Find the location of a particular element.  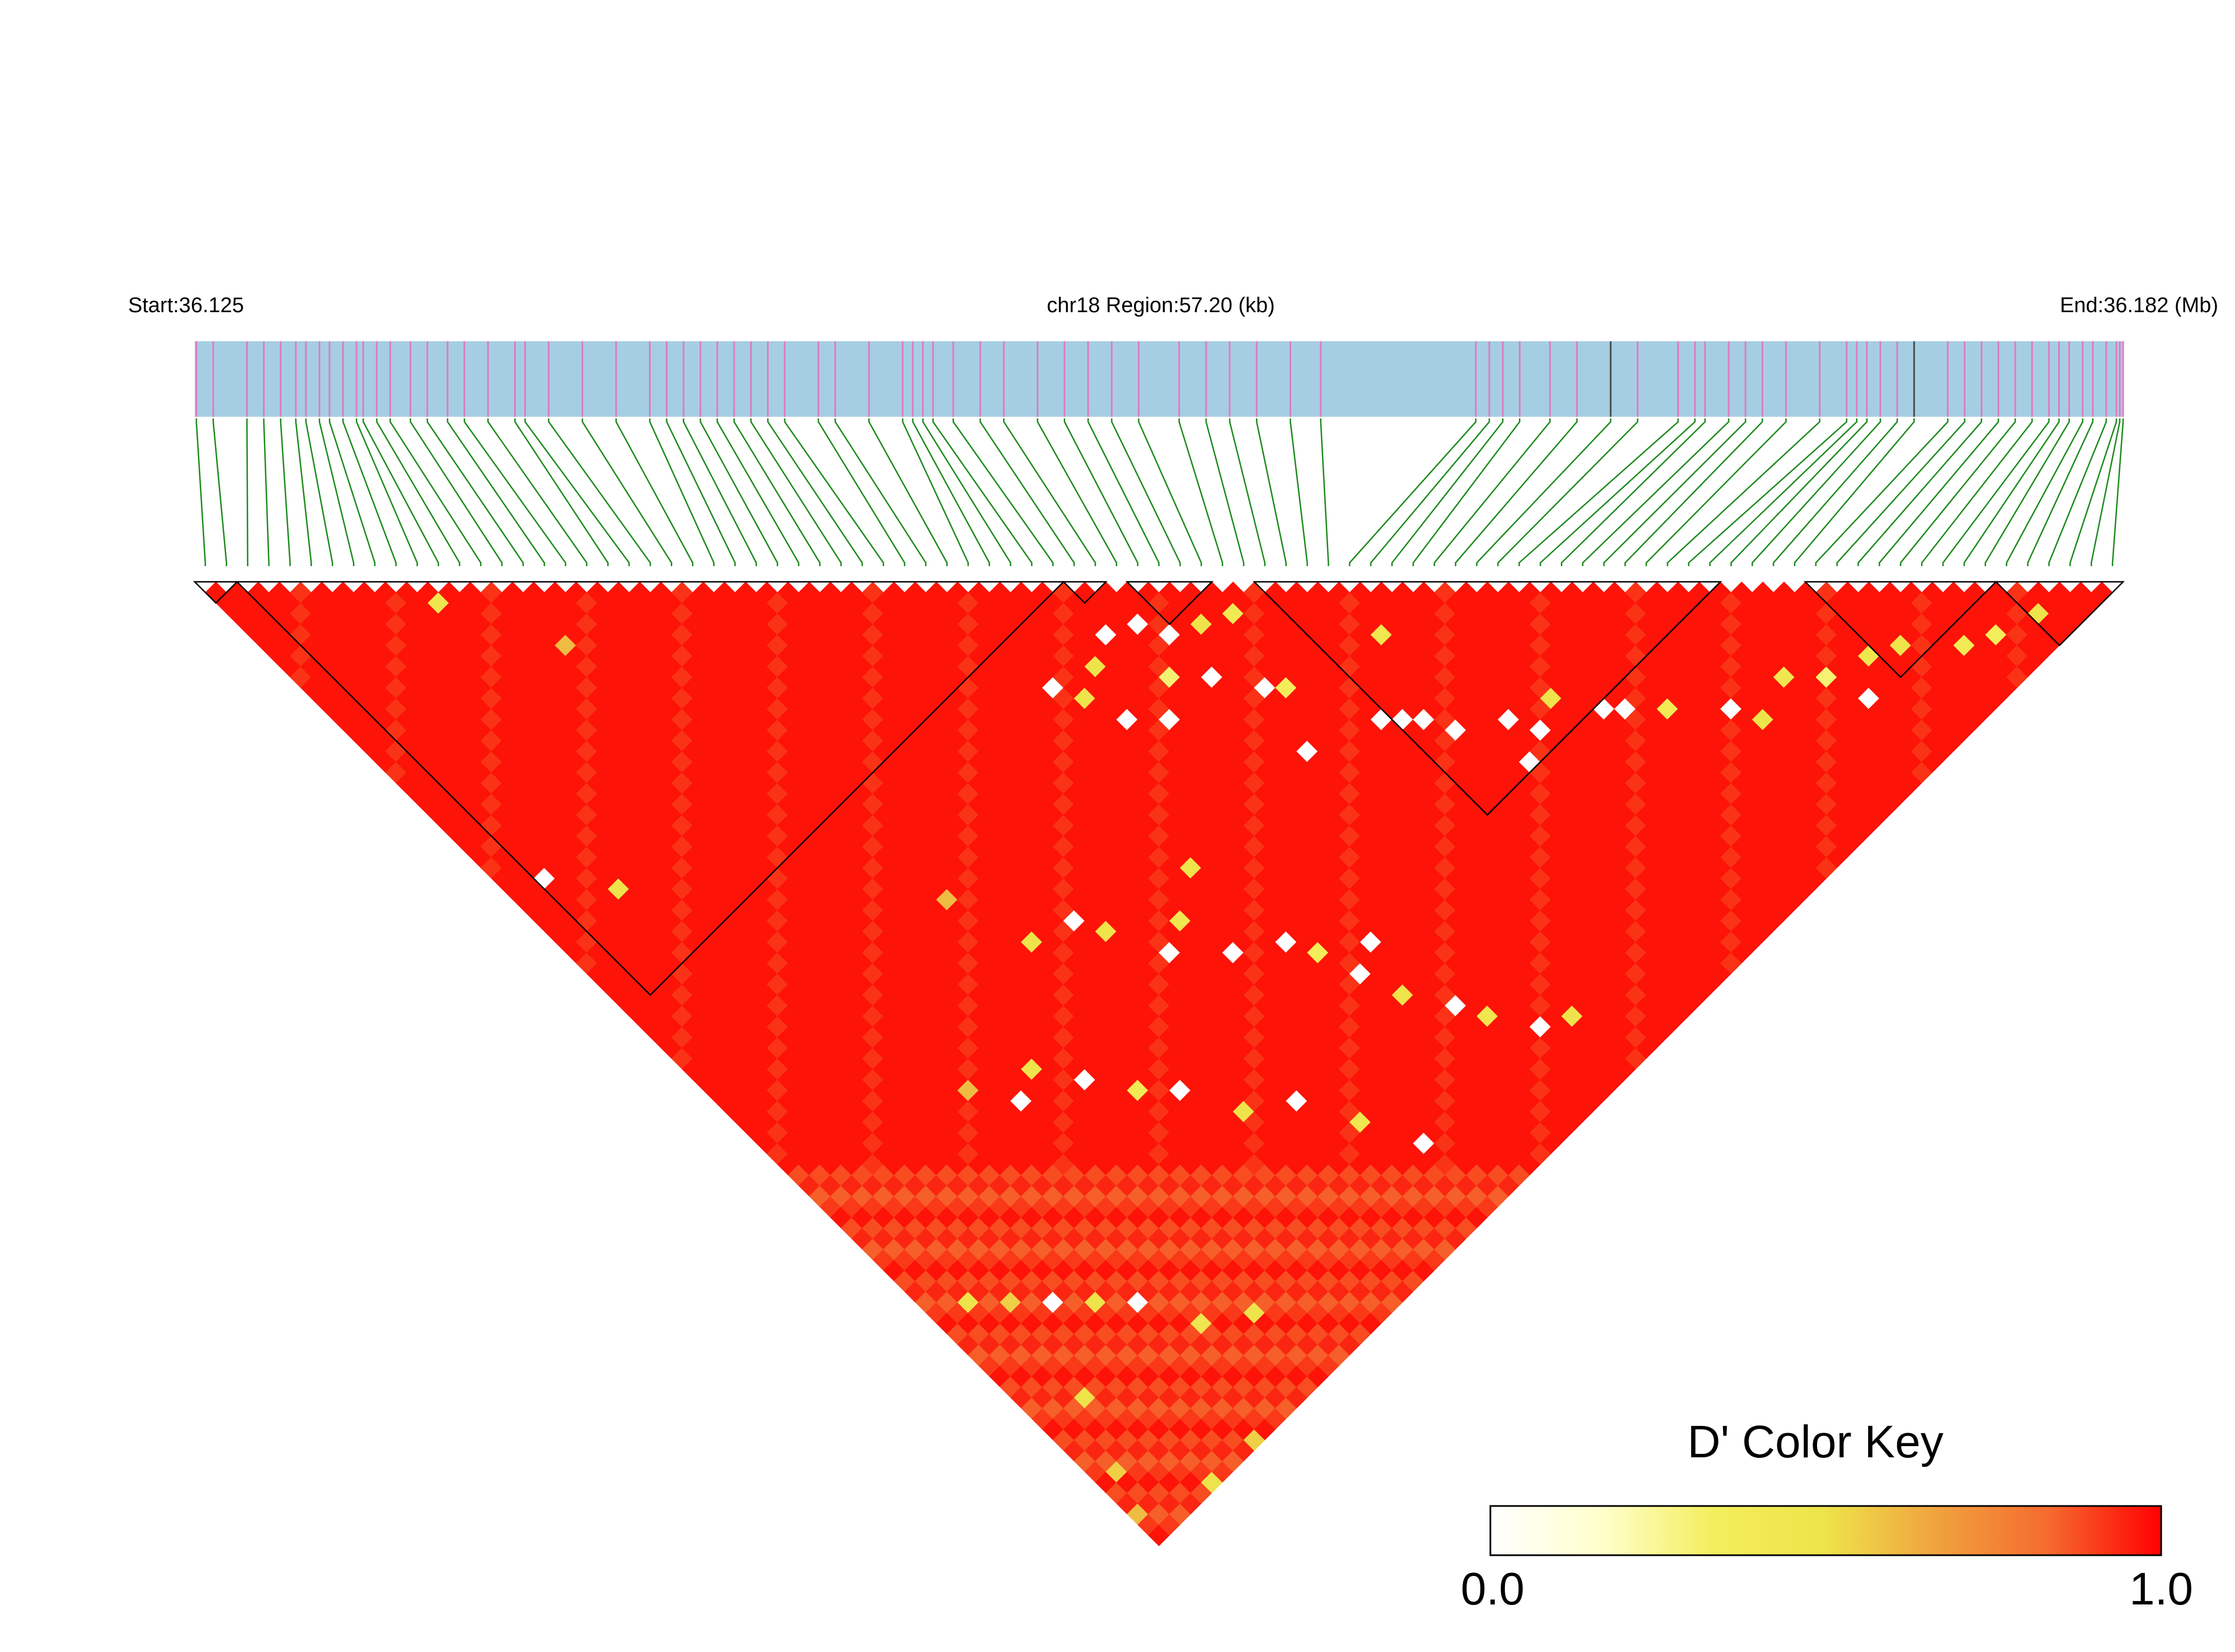

color-key-min-label: 0.0 is located at coordinates (1492, 1589).